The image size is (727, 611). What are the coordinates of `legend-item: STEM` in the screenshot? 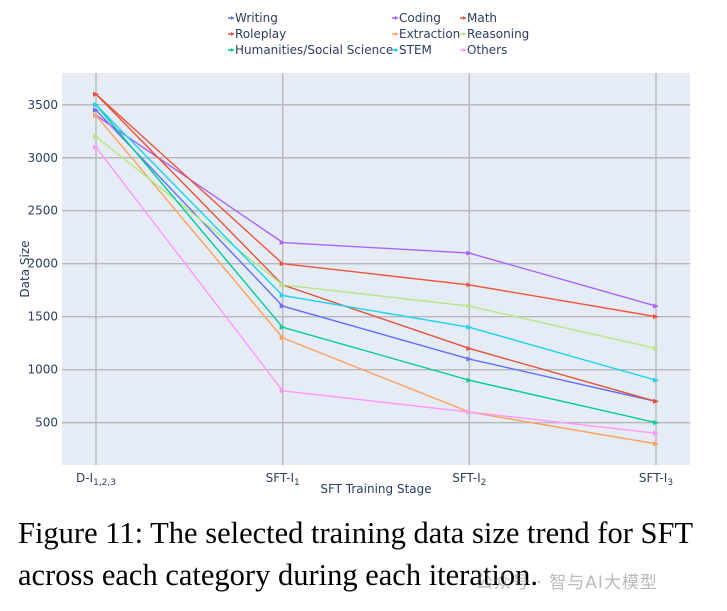 It's located at (412, 50).